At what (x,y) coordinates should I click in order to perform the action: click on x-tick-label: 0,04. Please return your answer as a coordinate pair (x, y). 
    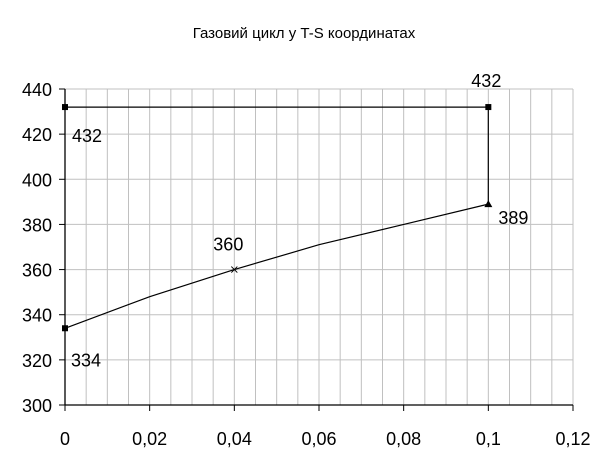
    Looking at the image, I should click on (234, 439).